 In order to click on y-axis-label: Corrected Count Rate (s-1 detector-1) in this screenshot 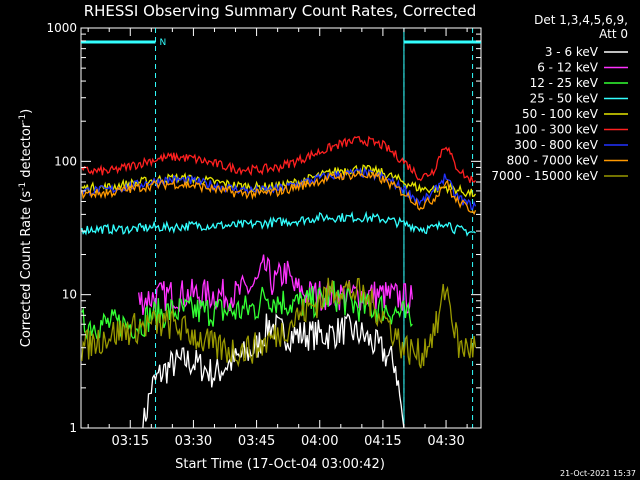, I will do `click(26, 228)`.